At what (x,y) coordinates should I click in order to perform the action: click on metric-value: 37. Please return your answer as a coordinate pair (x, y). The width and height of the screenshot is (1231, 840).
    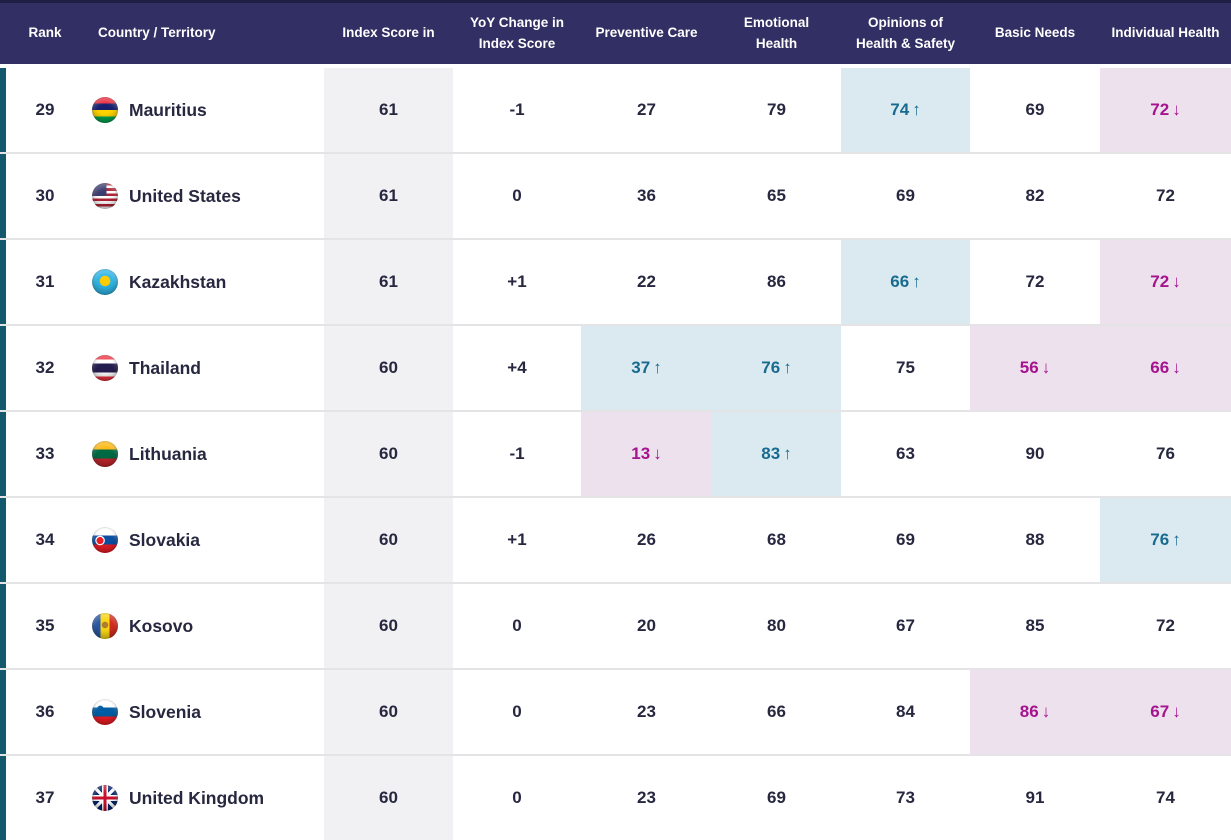
    Looking at the image, I should click on (641, 367).